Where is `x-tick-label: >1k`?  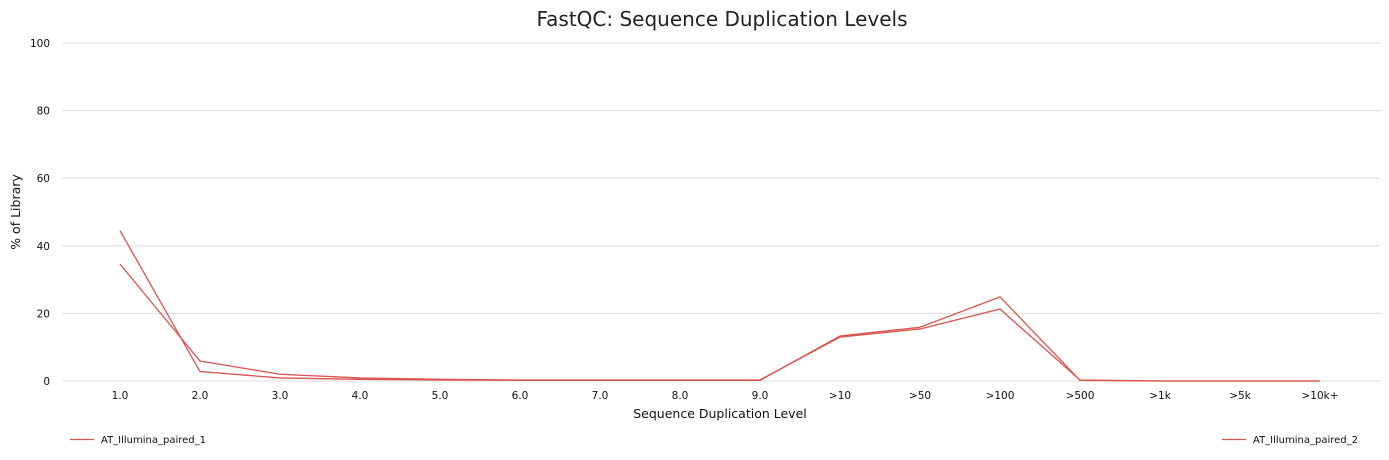
x-tick-label: >1k is located at coordinates (1160, 396).